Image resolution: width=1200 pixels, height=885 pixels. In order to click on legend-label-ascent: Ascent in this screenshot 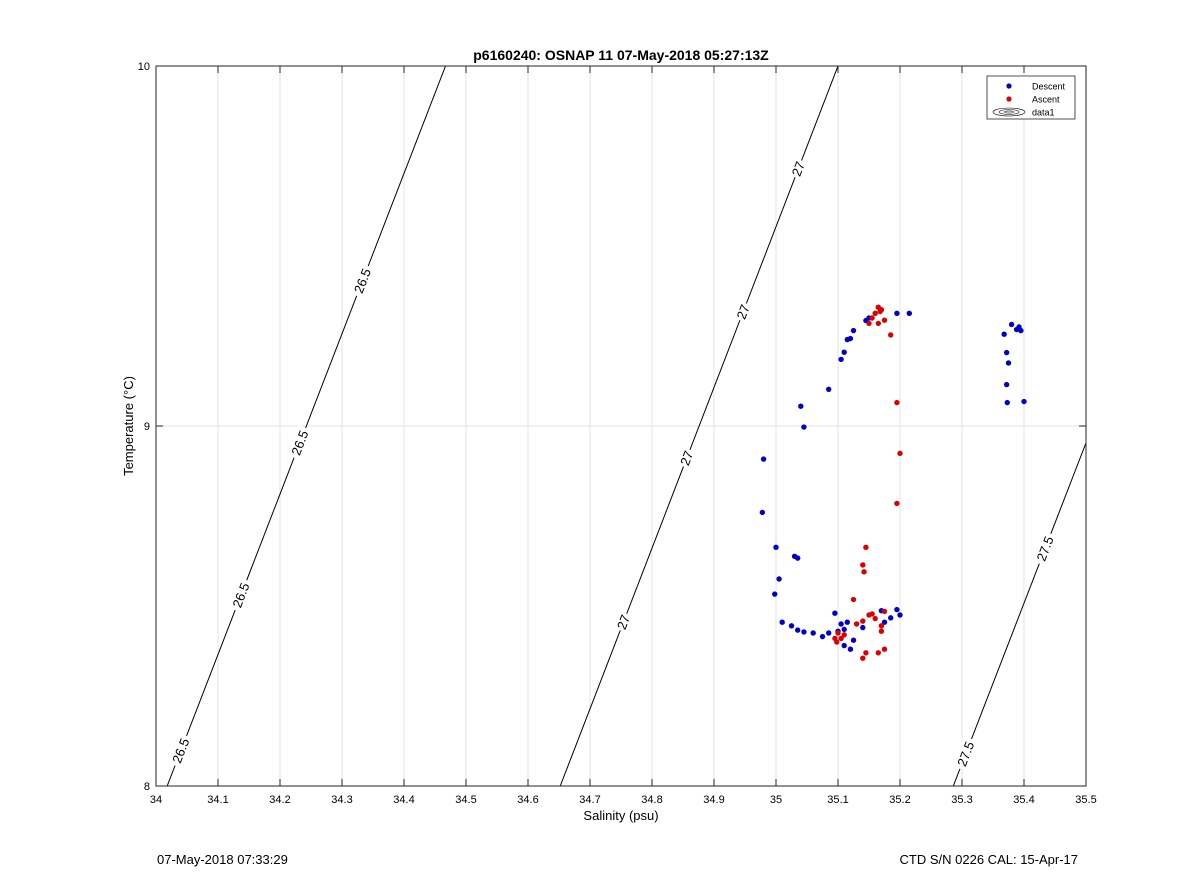, I will do `click(1046, 100)`.